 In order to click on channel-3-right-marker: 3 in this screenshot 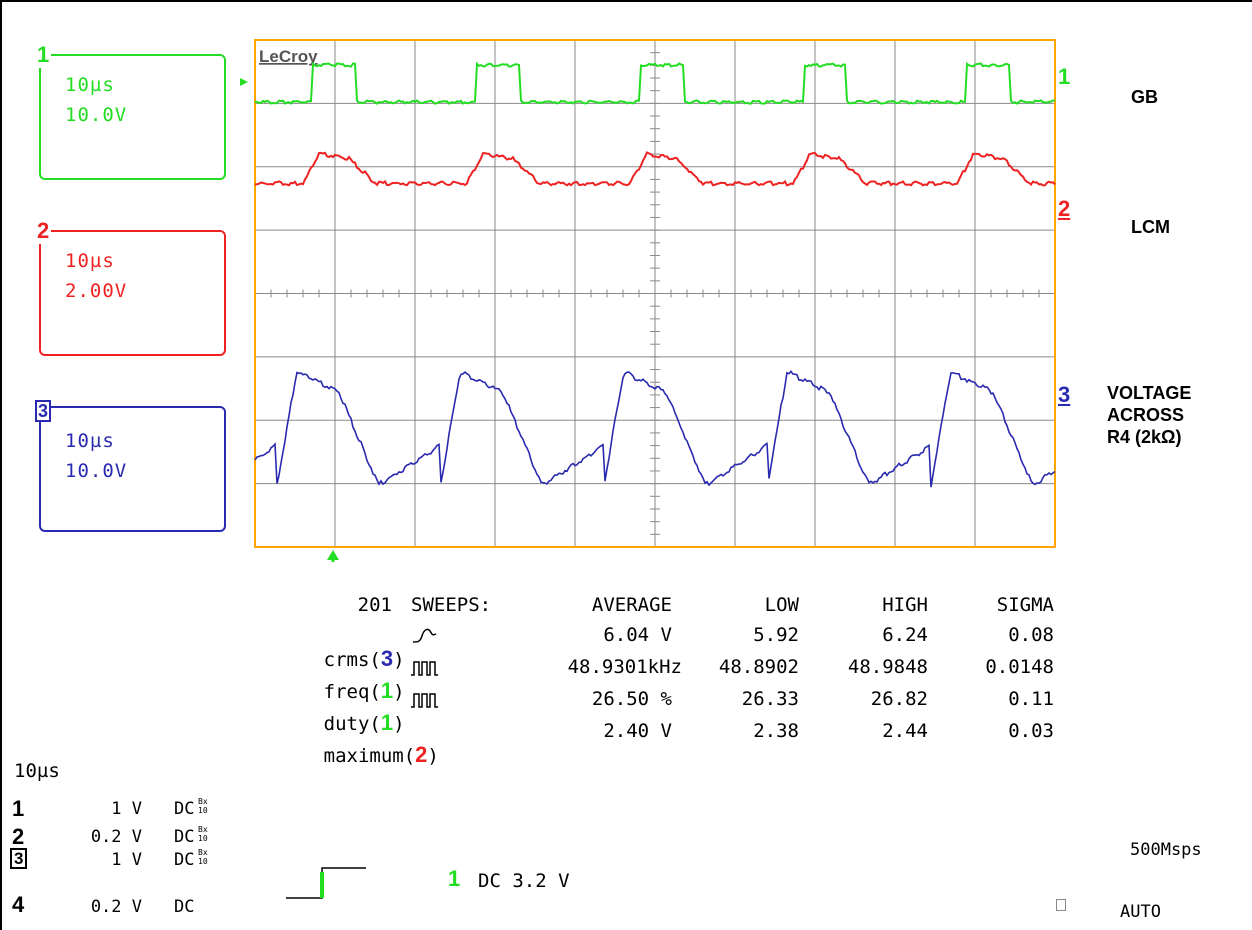, I will do `click(1064, 394)`.